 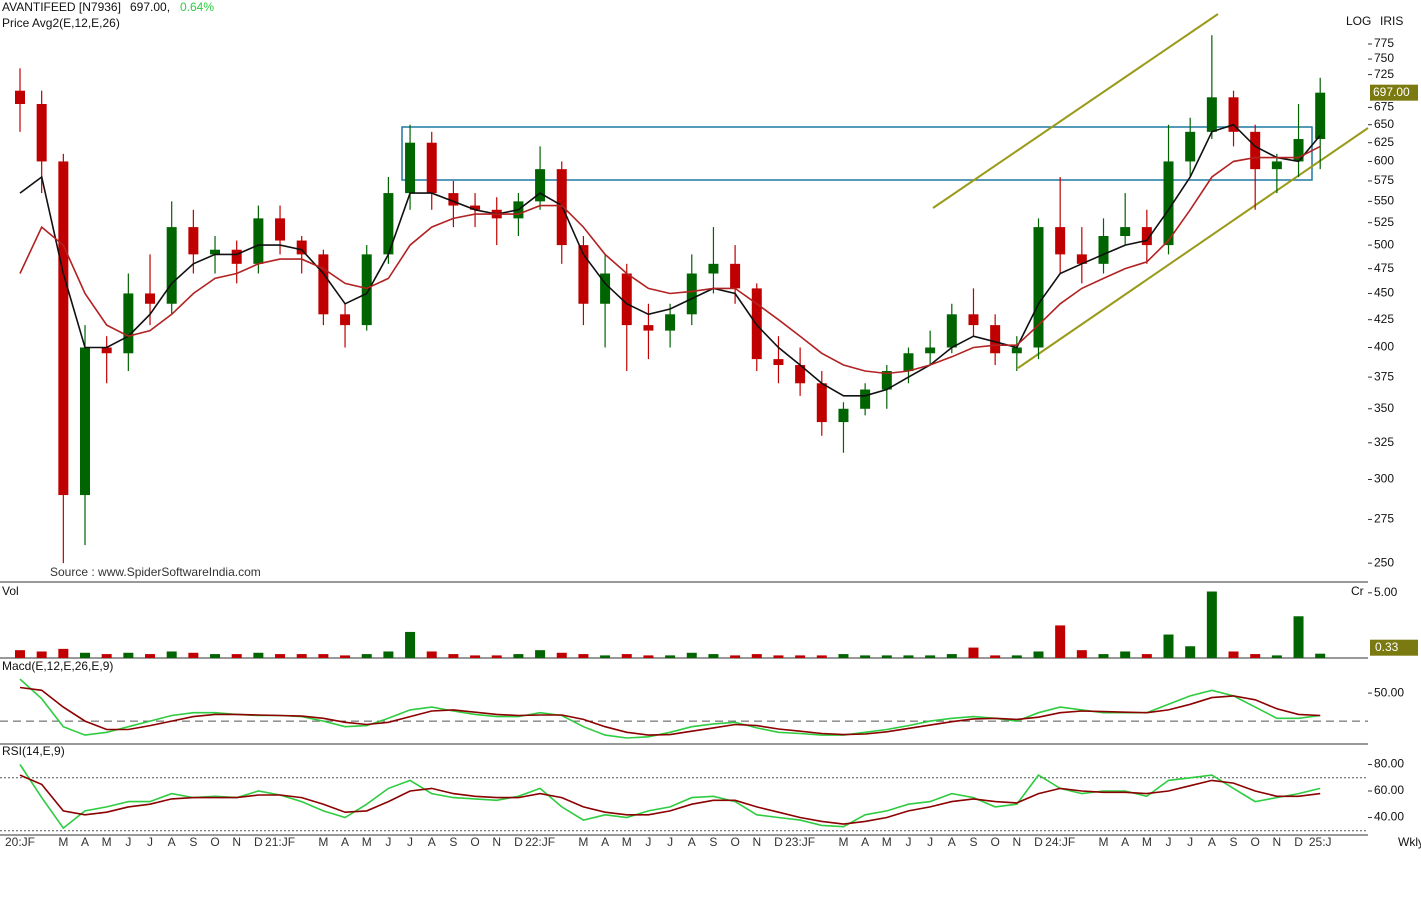 What do you see at coordinates (1389, 692) in the screenshot?
I see `y-tick-label: 50.00` at bounding box center [1389, 692].